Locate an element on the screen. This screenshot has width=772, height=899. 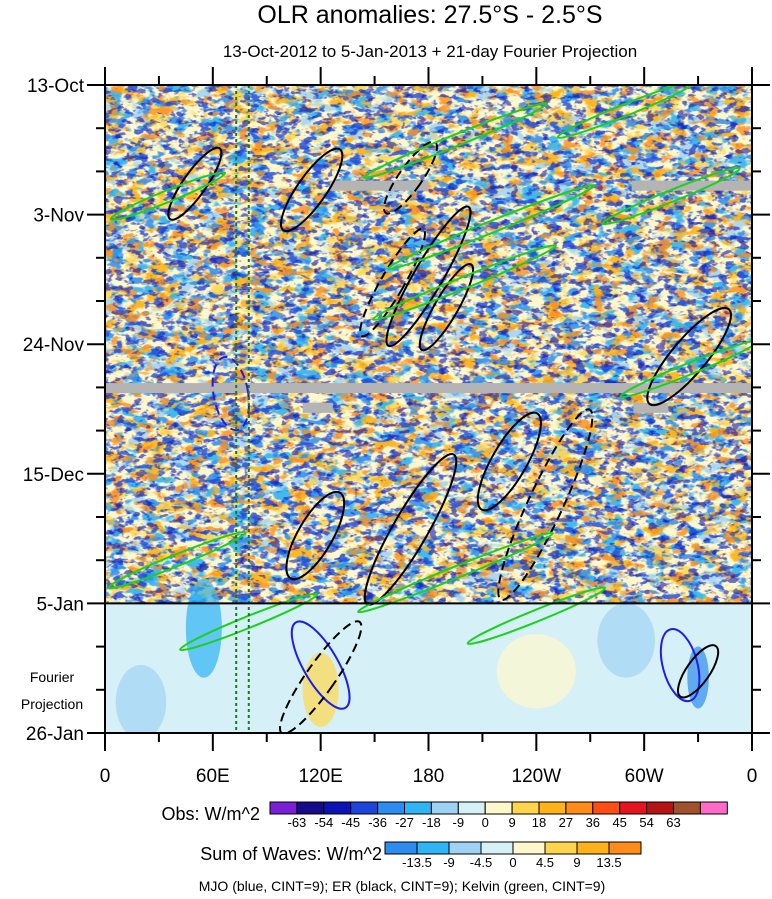
y-tick-label: 13-Oct is located at coordinates (56, 86).